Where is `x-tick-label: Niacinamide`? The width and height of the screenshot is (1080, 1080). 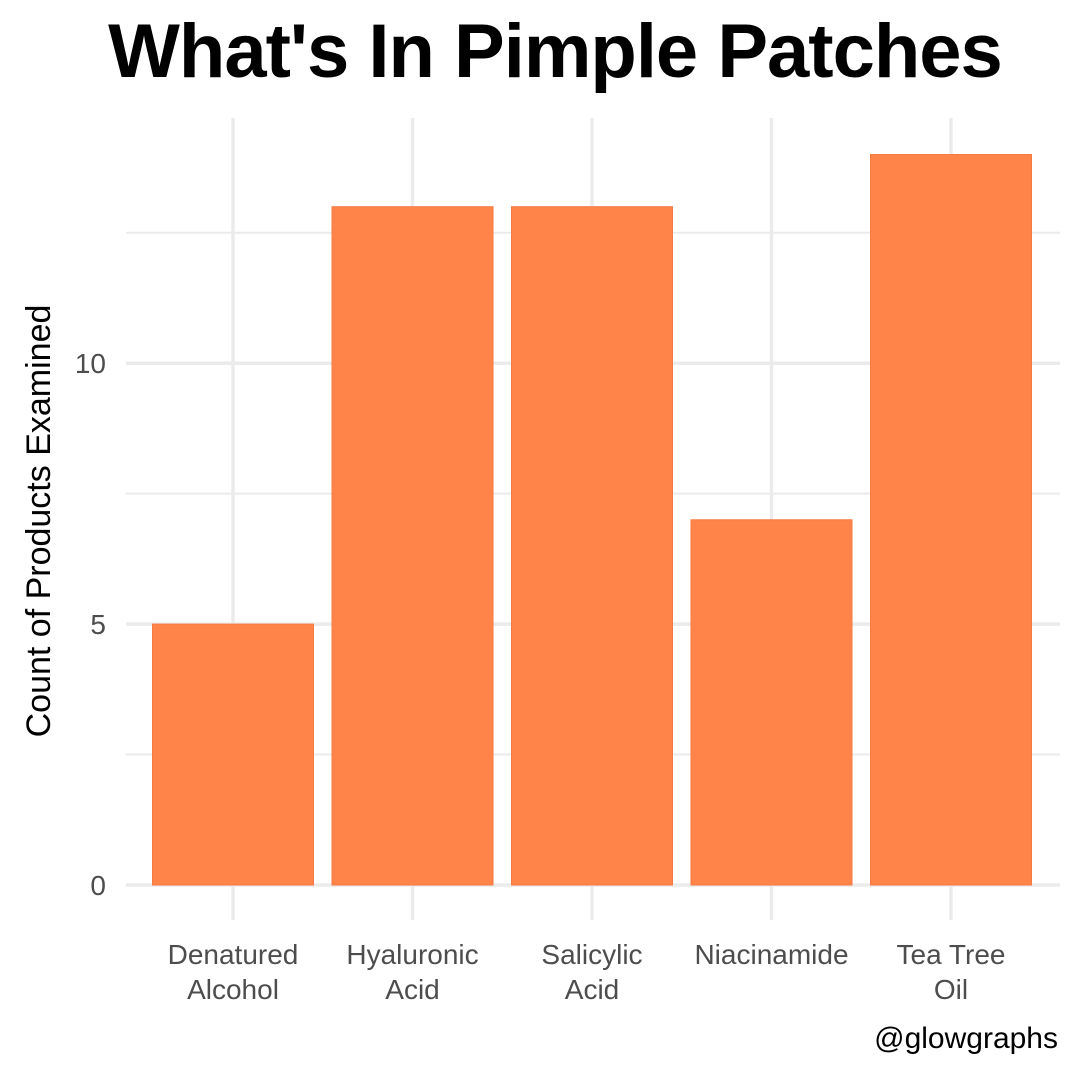 x-tick-label: Niacinamide is located at coordinates (771, 954).